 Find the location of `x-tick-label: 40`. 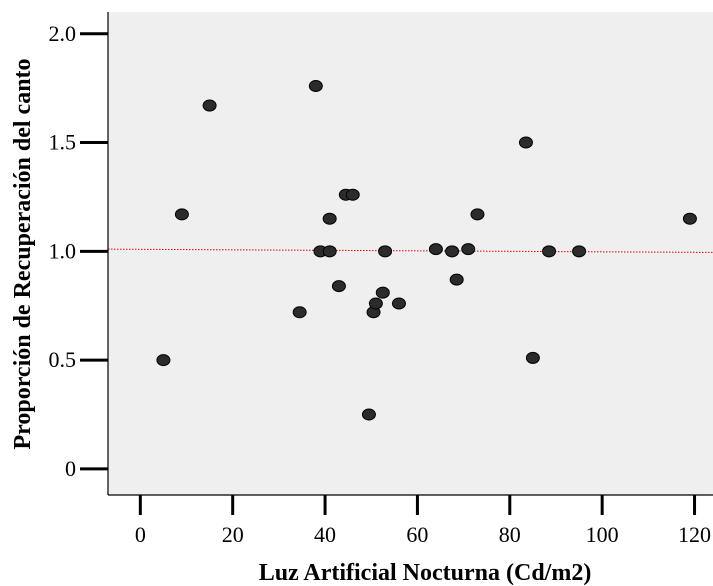

x-tick-label: 40 is located at coordinates (325, 534).